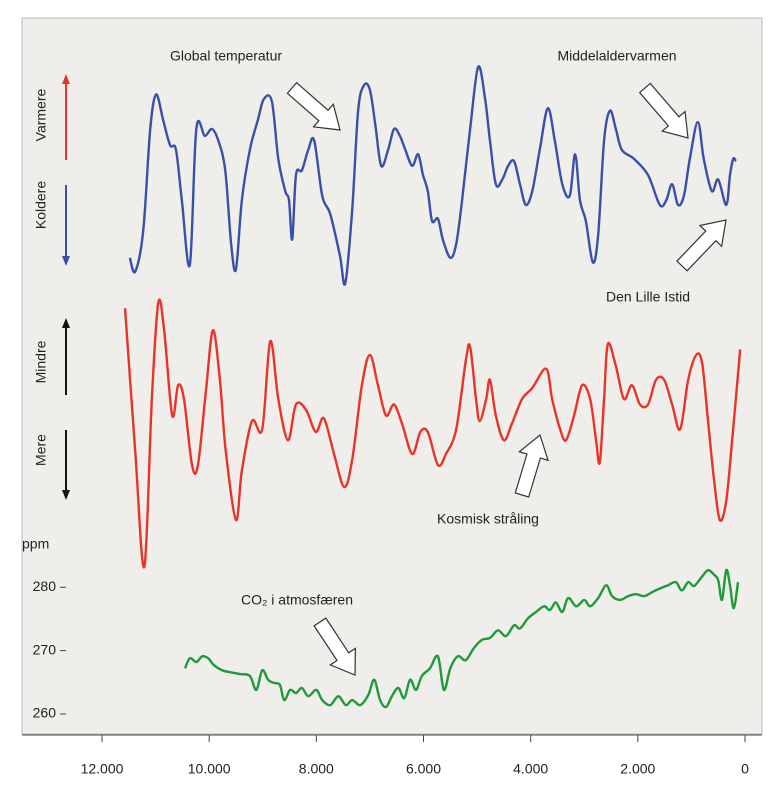 The width and height of the screenshot is (782, 791). What do you see at coordinates (616, 56) in the screenshot?
I see `annotation: Middelaldervarmen` at bounding box center [616, 56].